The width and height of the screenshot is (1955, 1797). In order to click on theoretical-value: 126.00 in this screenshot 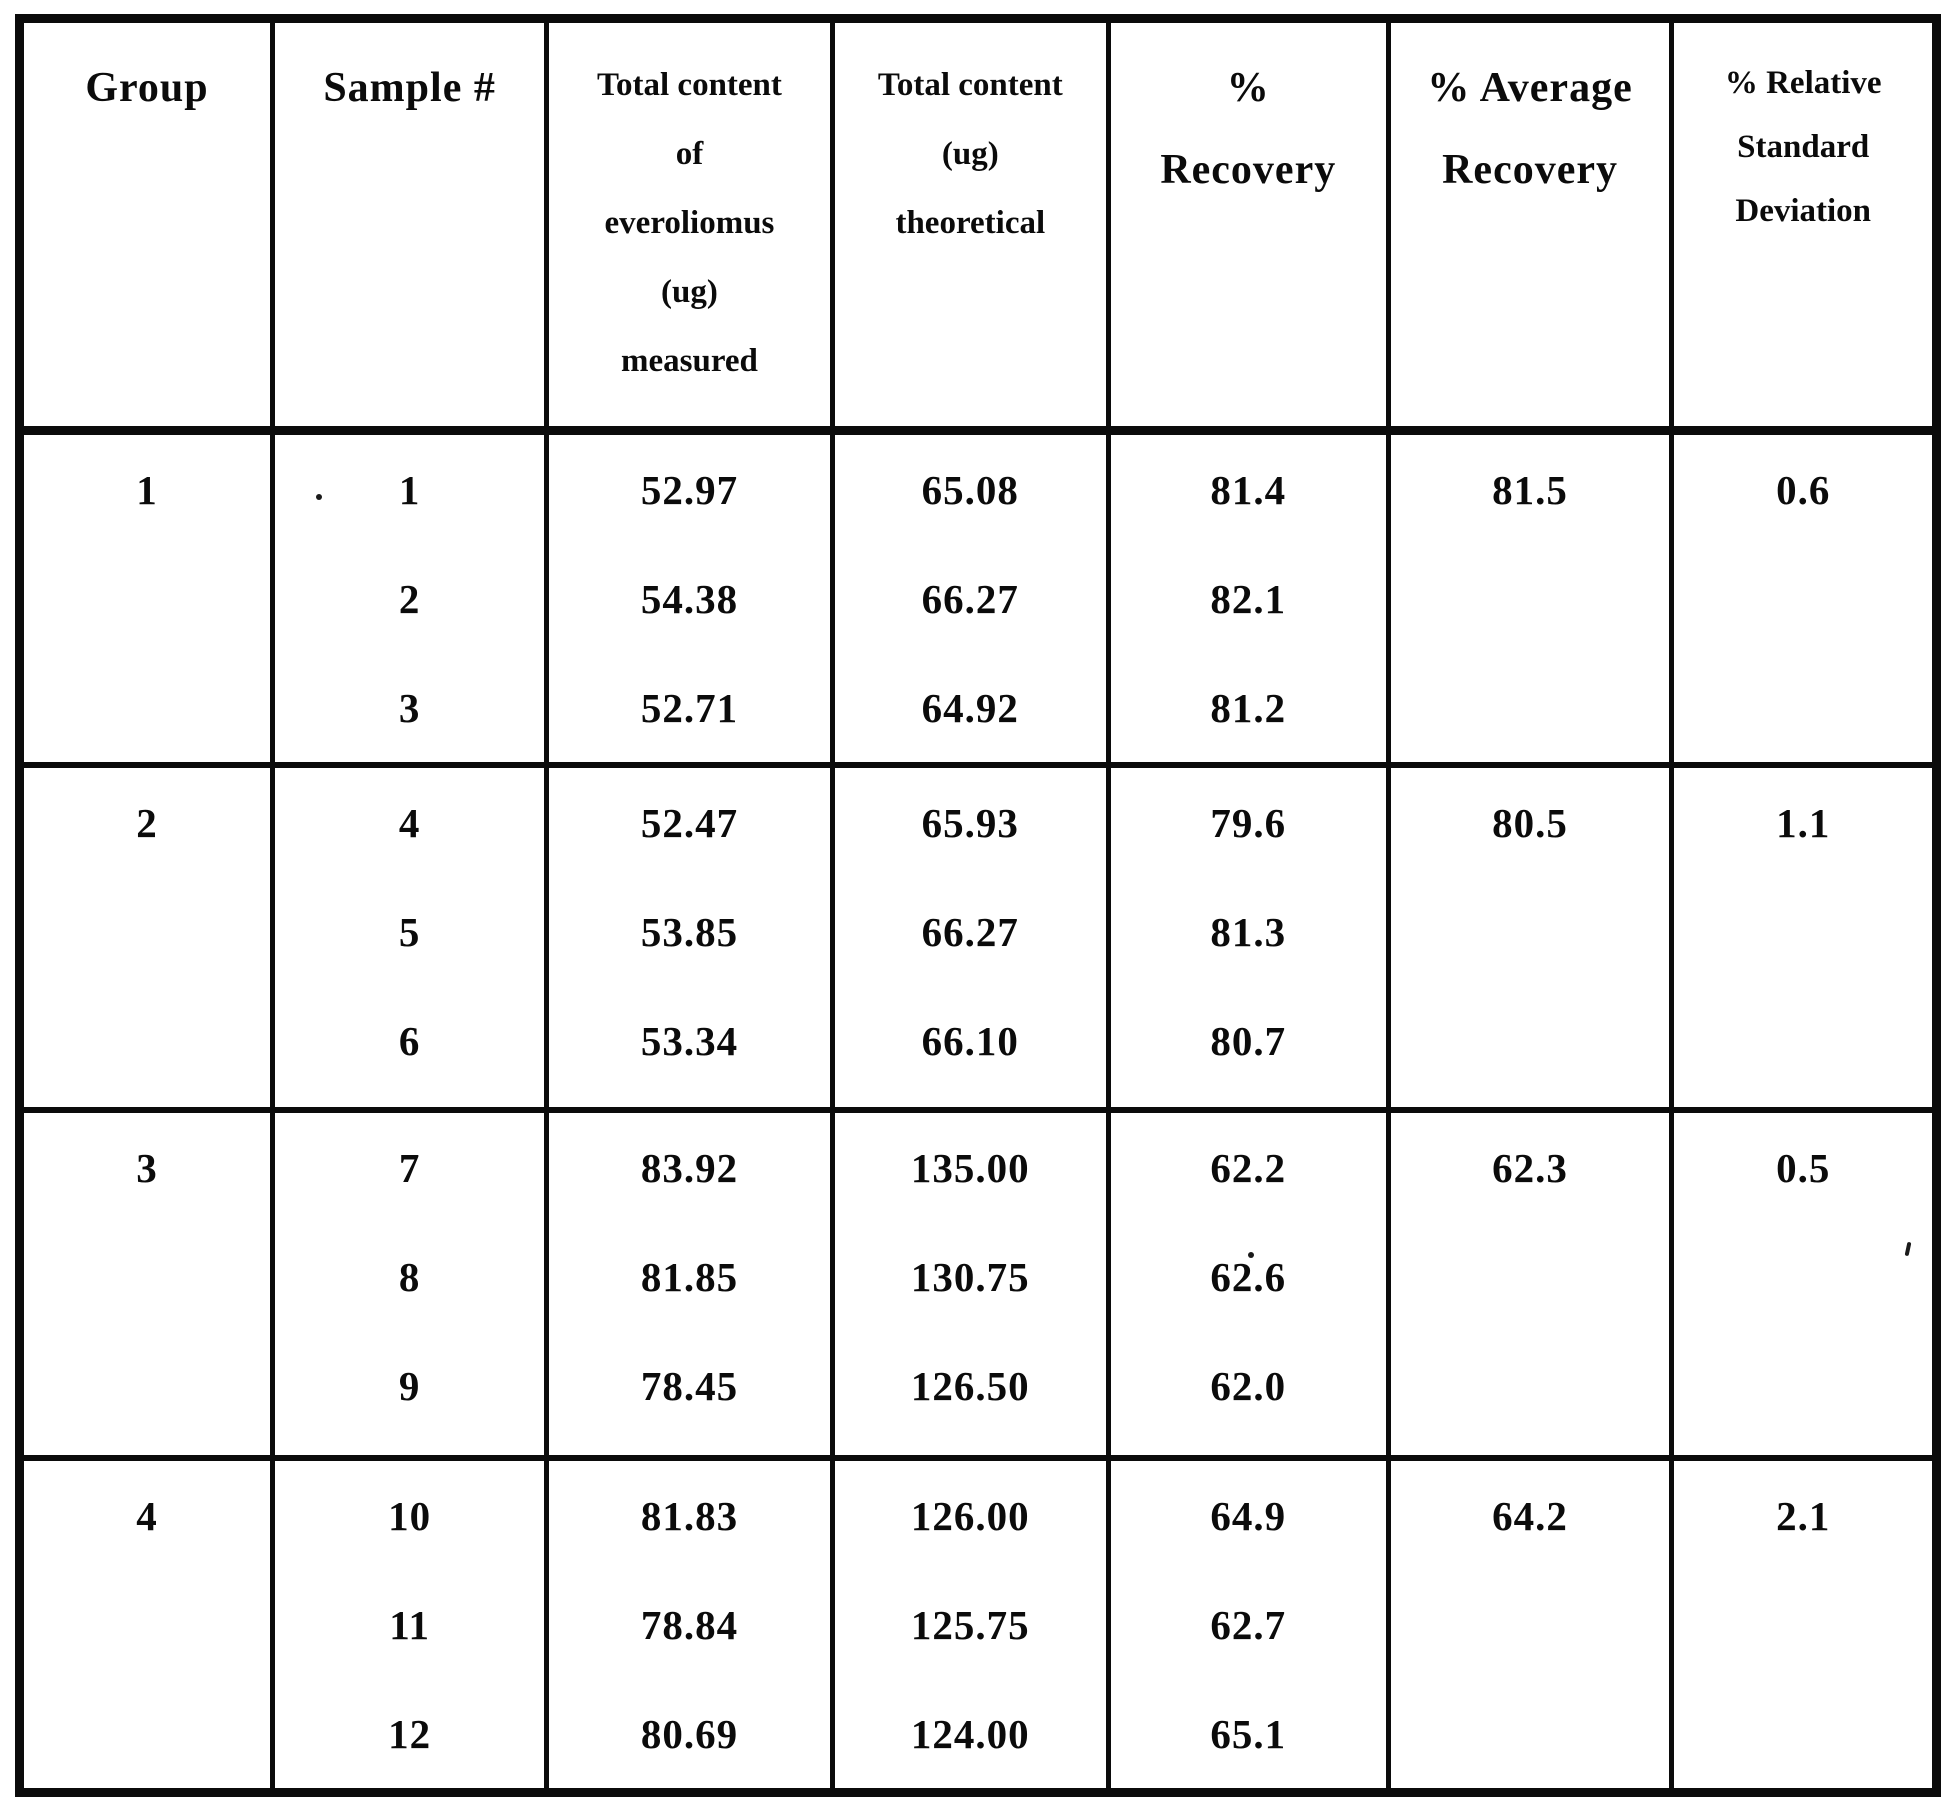, I will do `click(970, 1515)`.